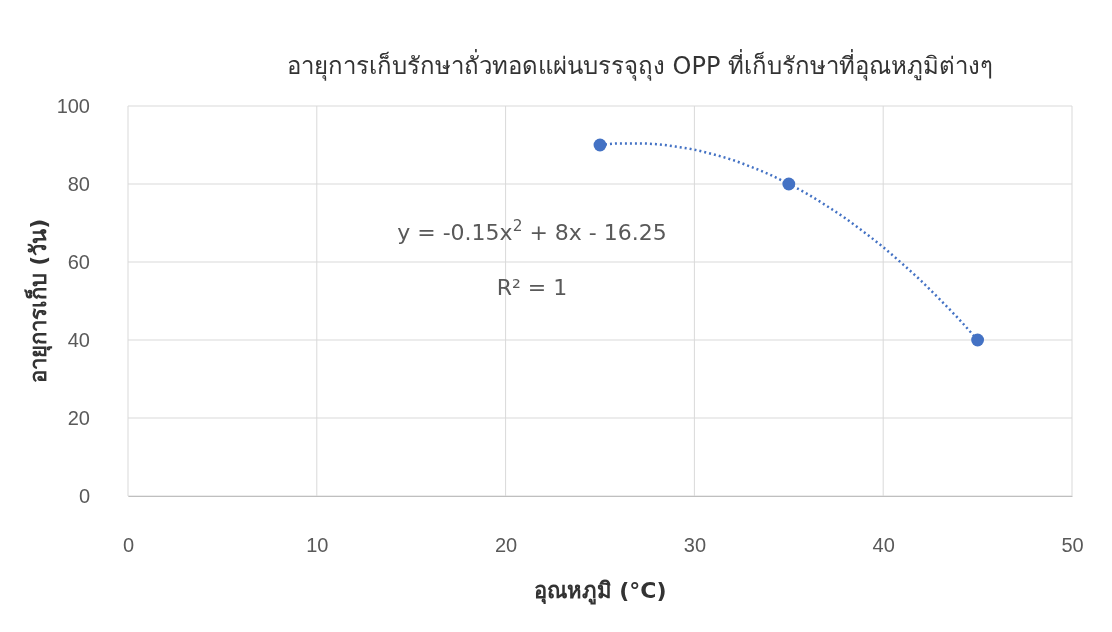 The image size is (1112, 632). Describe the element at coordinates (128, 545) in the screenshot. I see `x-tick-label: 0` at that location.